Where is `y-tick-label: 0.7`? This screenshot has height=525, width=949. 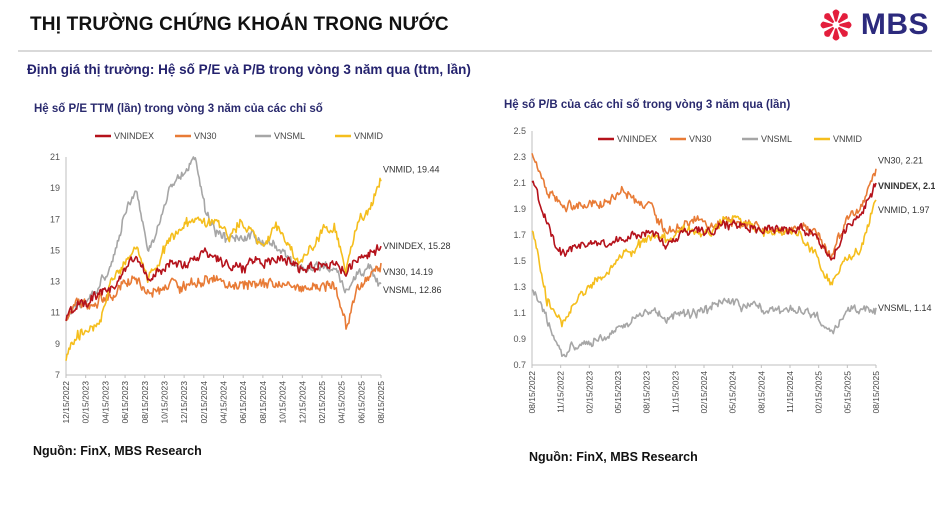
y-tick-label: 0.7 is located at coordinates (519, 365).